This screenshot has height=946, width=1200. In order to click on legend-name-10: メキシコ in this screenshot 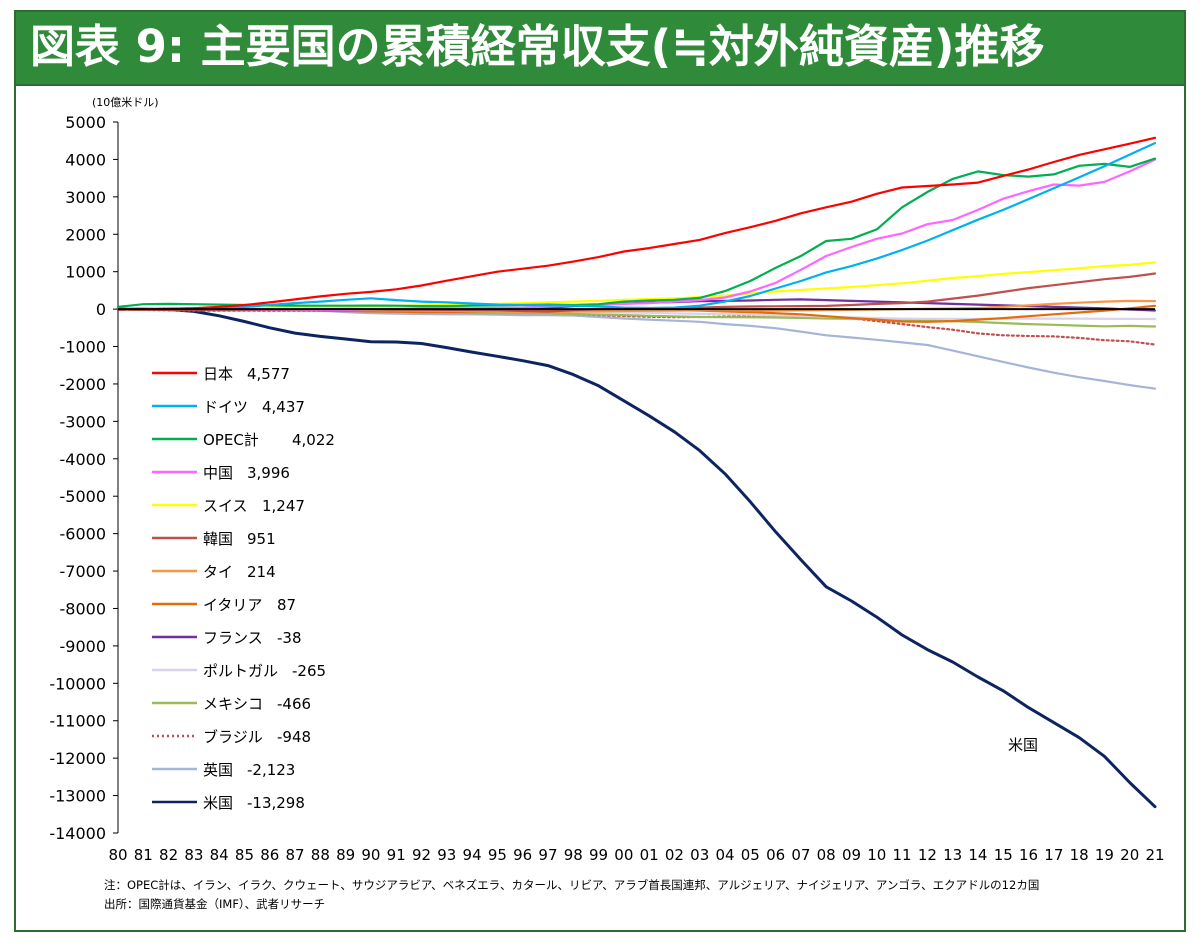, I will do `click(233, 704)`.